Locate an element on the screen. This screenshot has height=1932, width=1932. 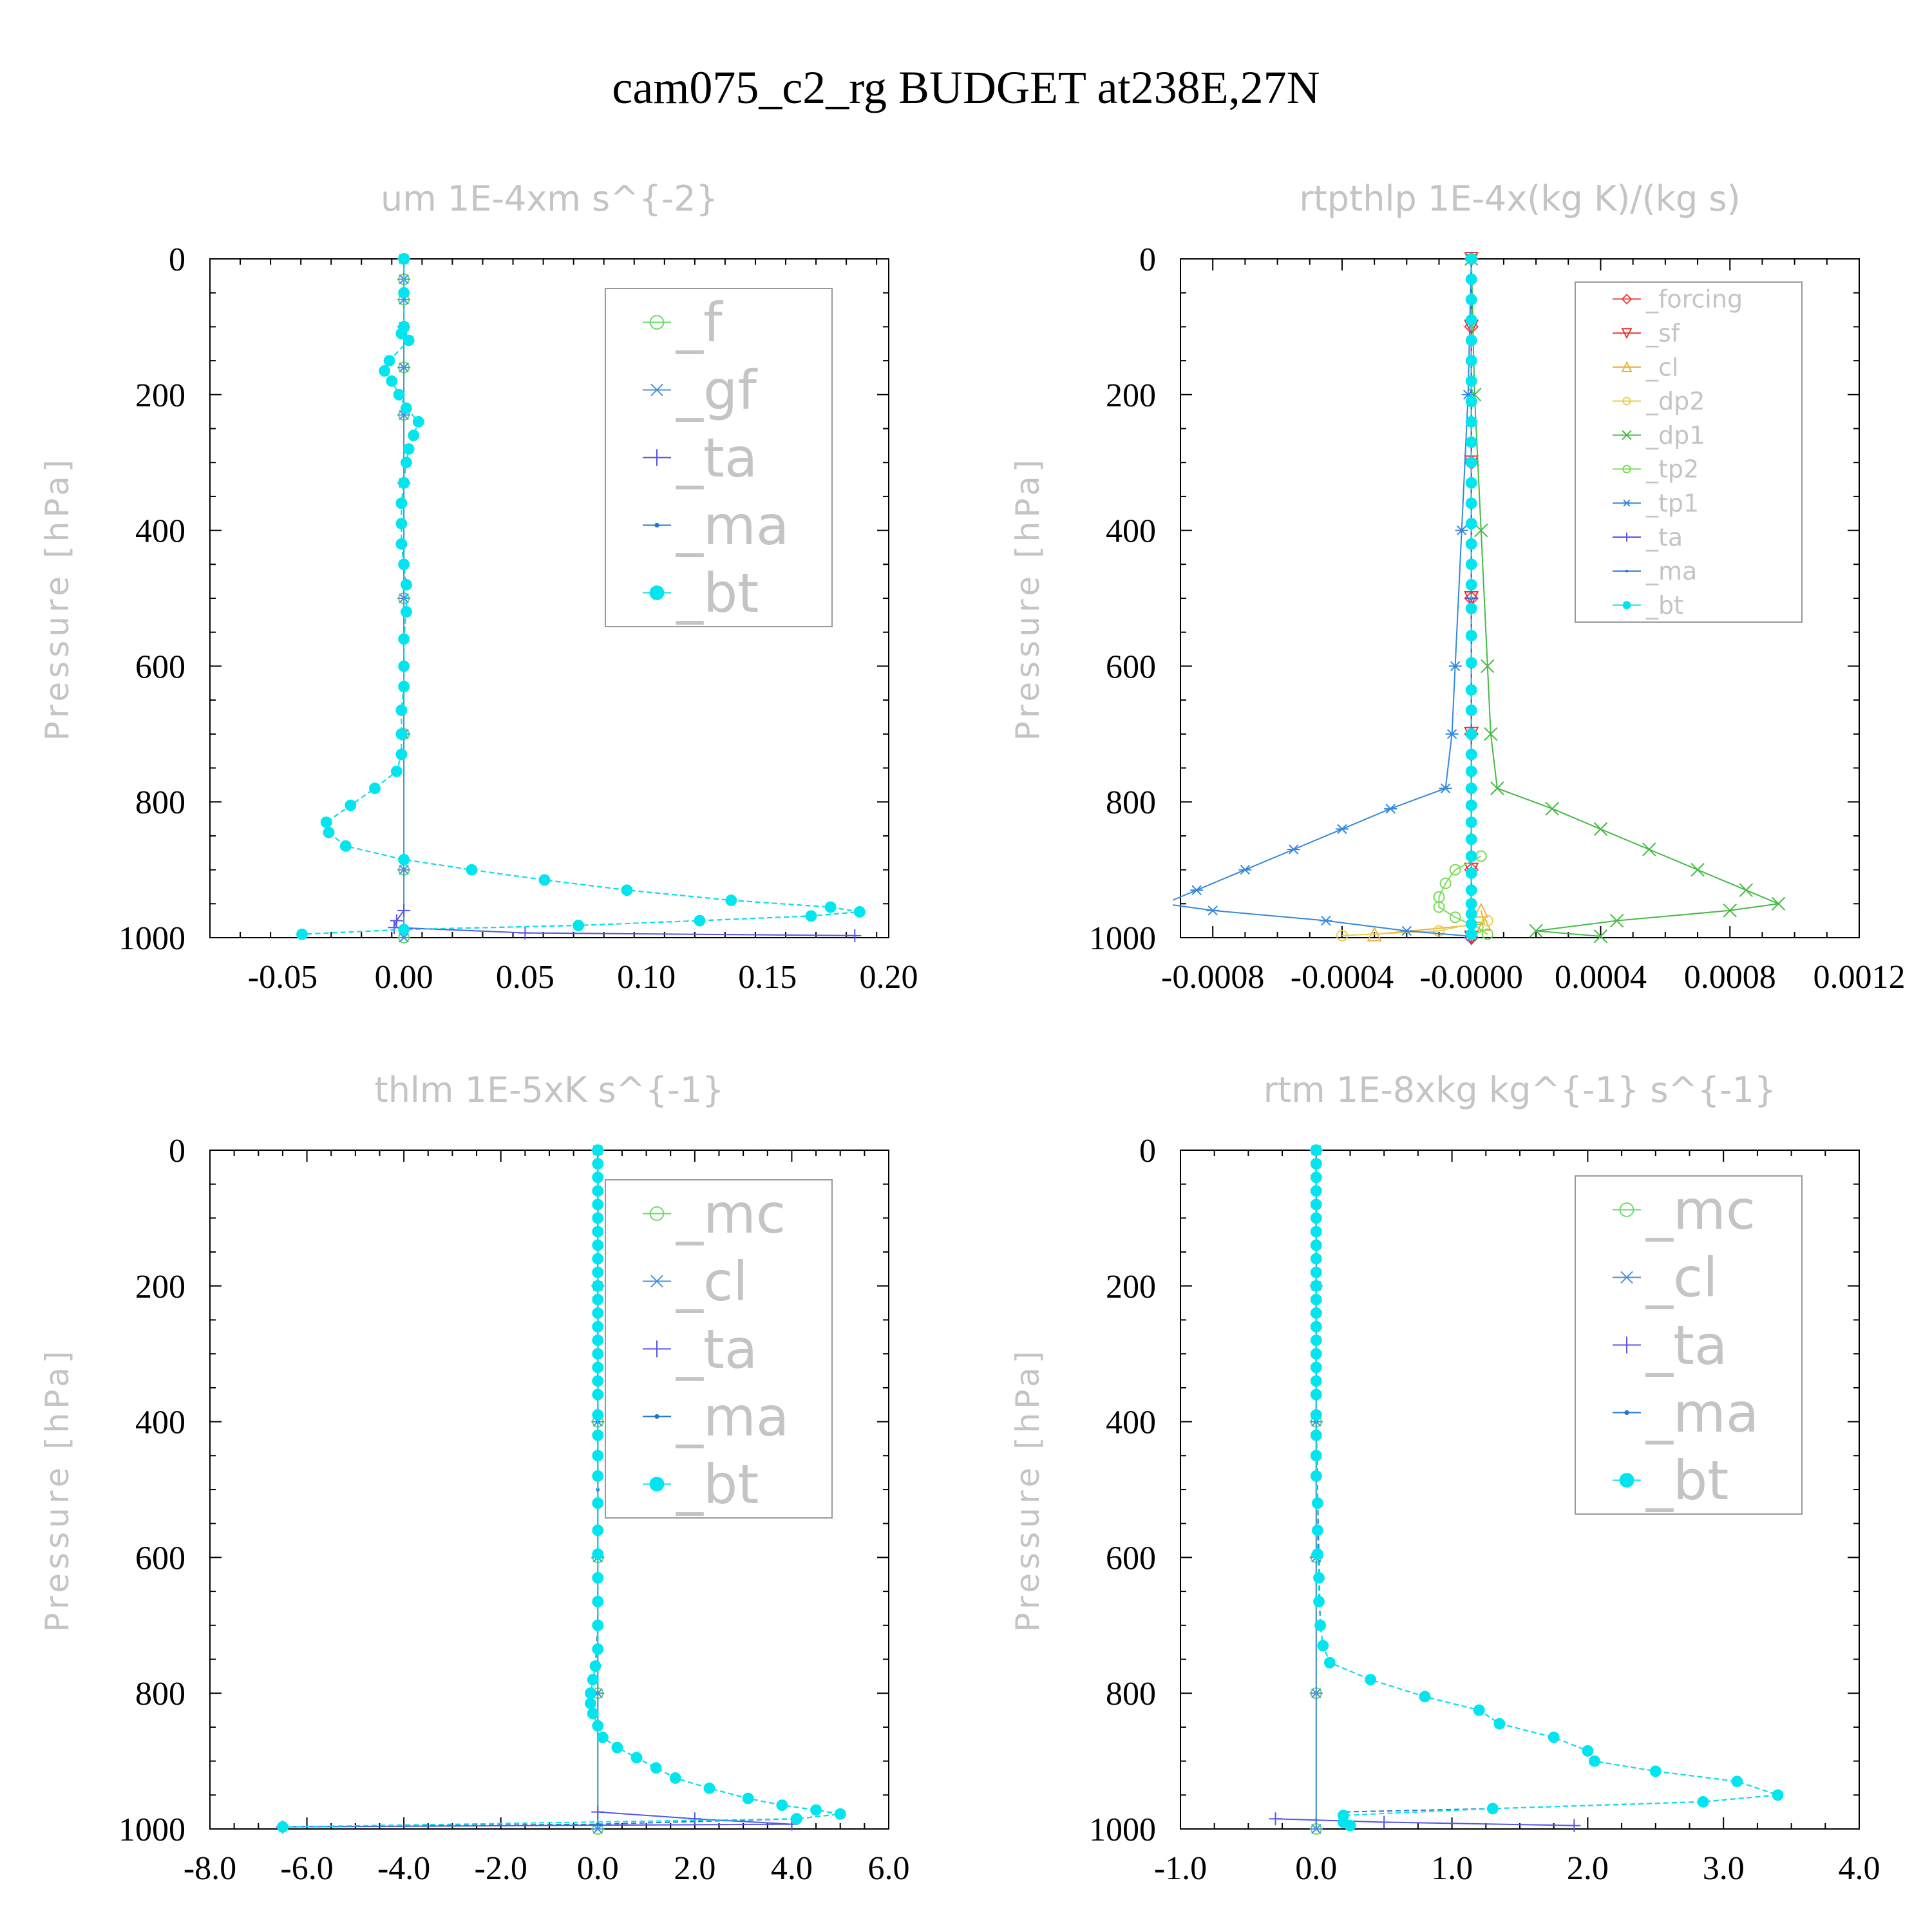
legend-label: _sf is located at coordinates (1663, 334).